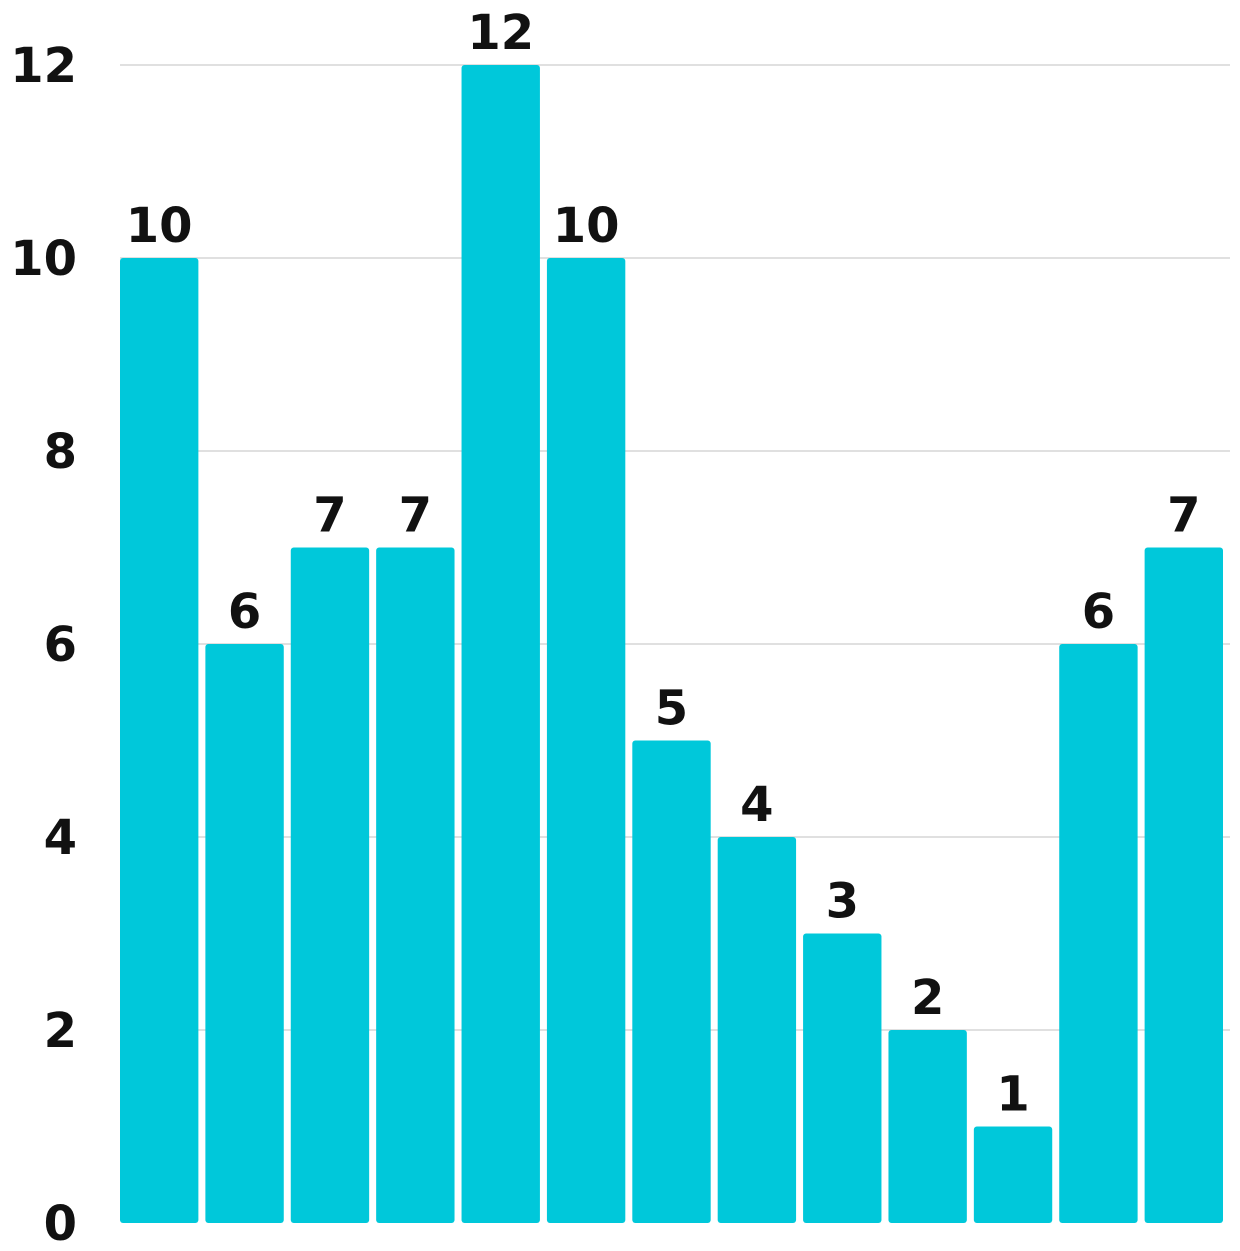 The image size is (1240, 1251). Describe the element at coordinates (43, 259) in the screenshot. I see `y-tick-label: 10` at that location.